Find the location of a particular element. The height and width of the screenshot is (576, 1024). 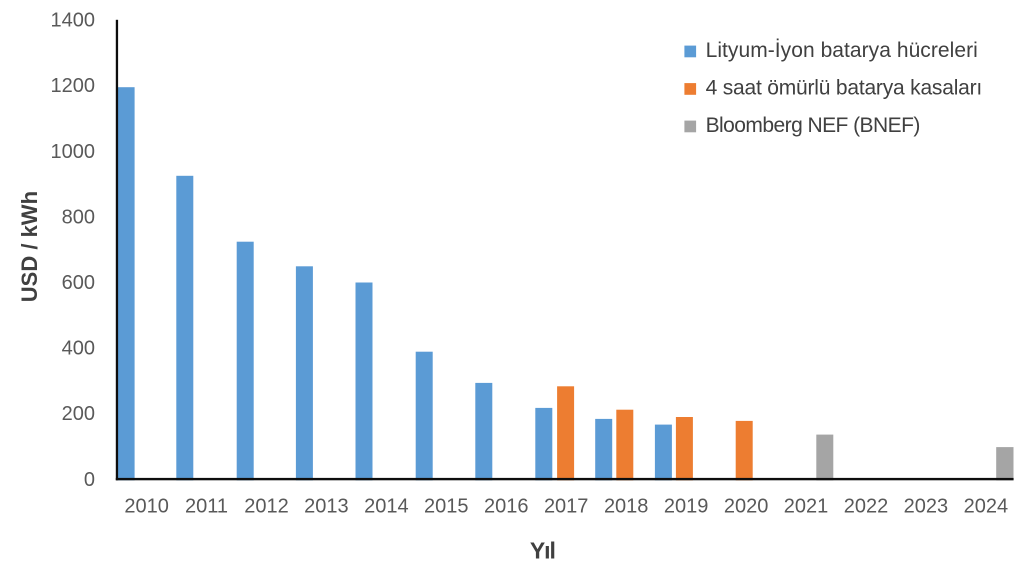

svg-text: 2010 is located at coordinates (146, 507).